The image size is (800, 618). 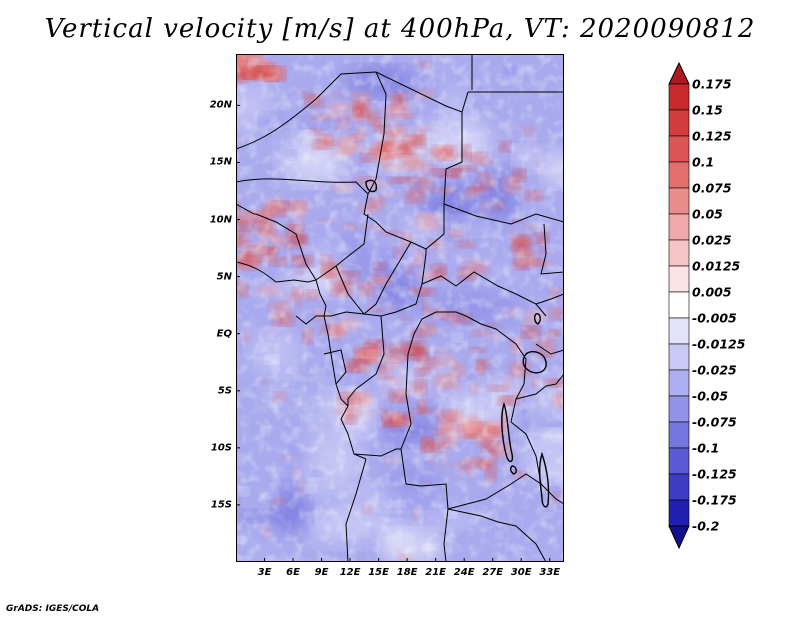 What do you see at coordinates (707, 110) in the screenshot?
I see `colorbar-level-label: 0.15` at bounding box center [707, 110].